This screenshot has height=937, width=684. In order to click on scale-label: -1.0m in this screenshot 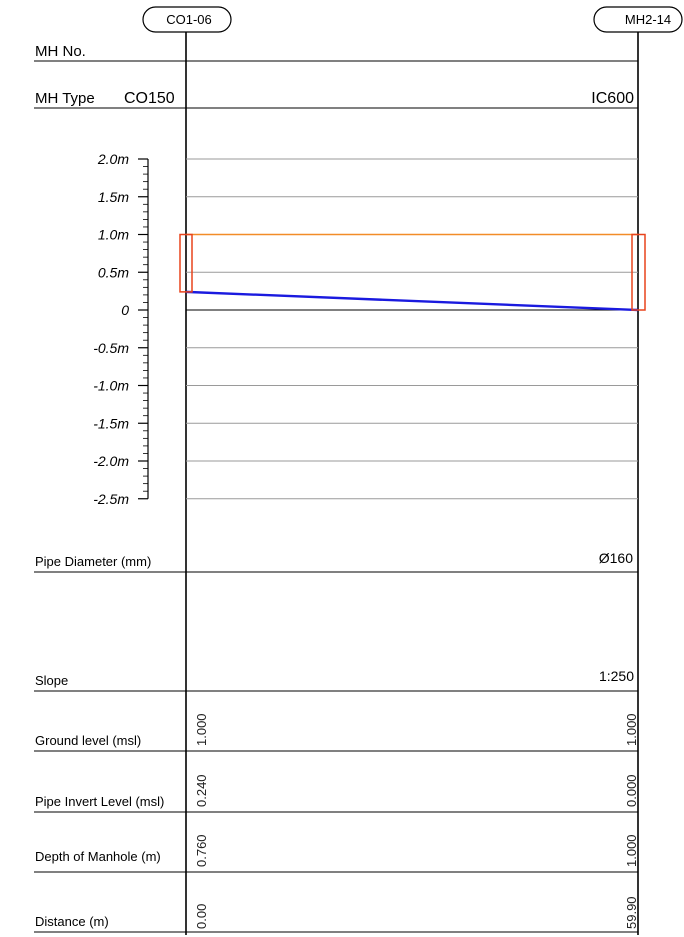, I will do `click(111, 386)`.